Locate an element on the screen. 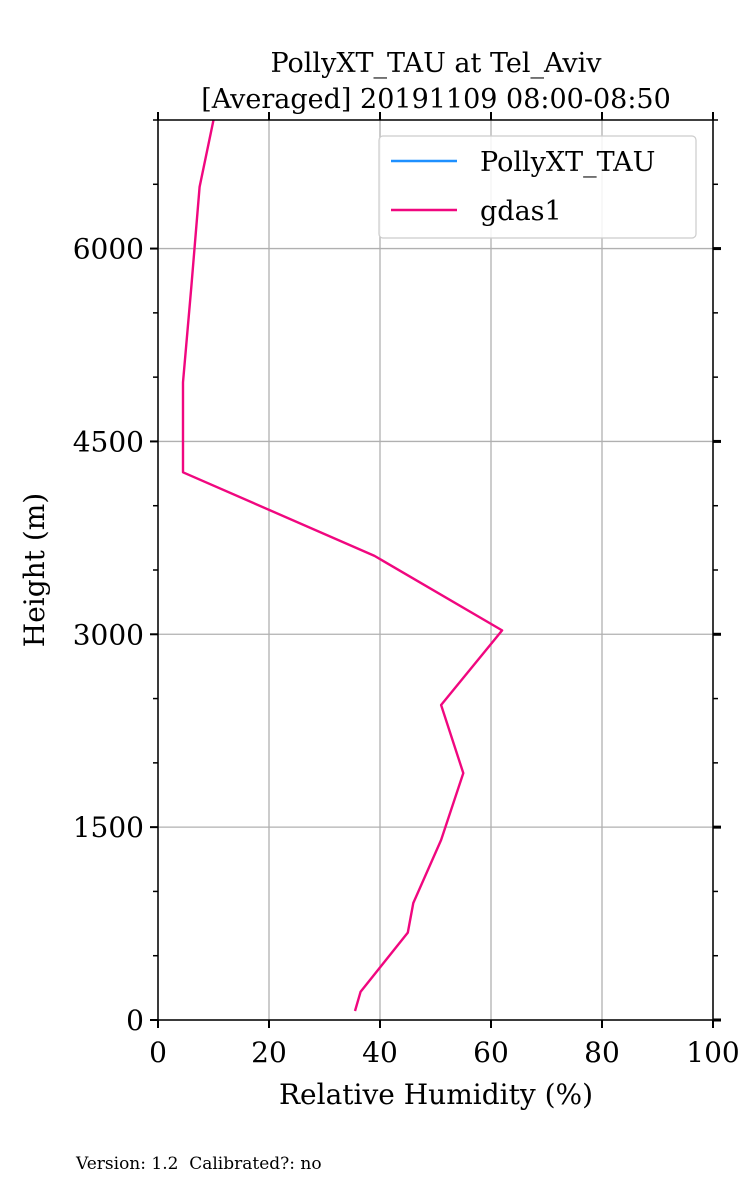 Image resolution: width=750 pixels, height=1200 pixels. y-tick-label: 1500 is located at coordinates (108, 827).